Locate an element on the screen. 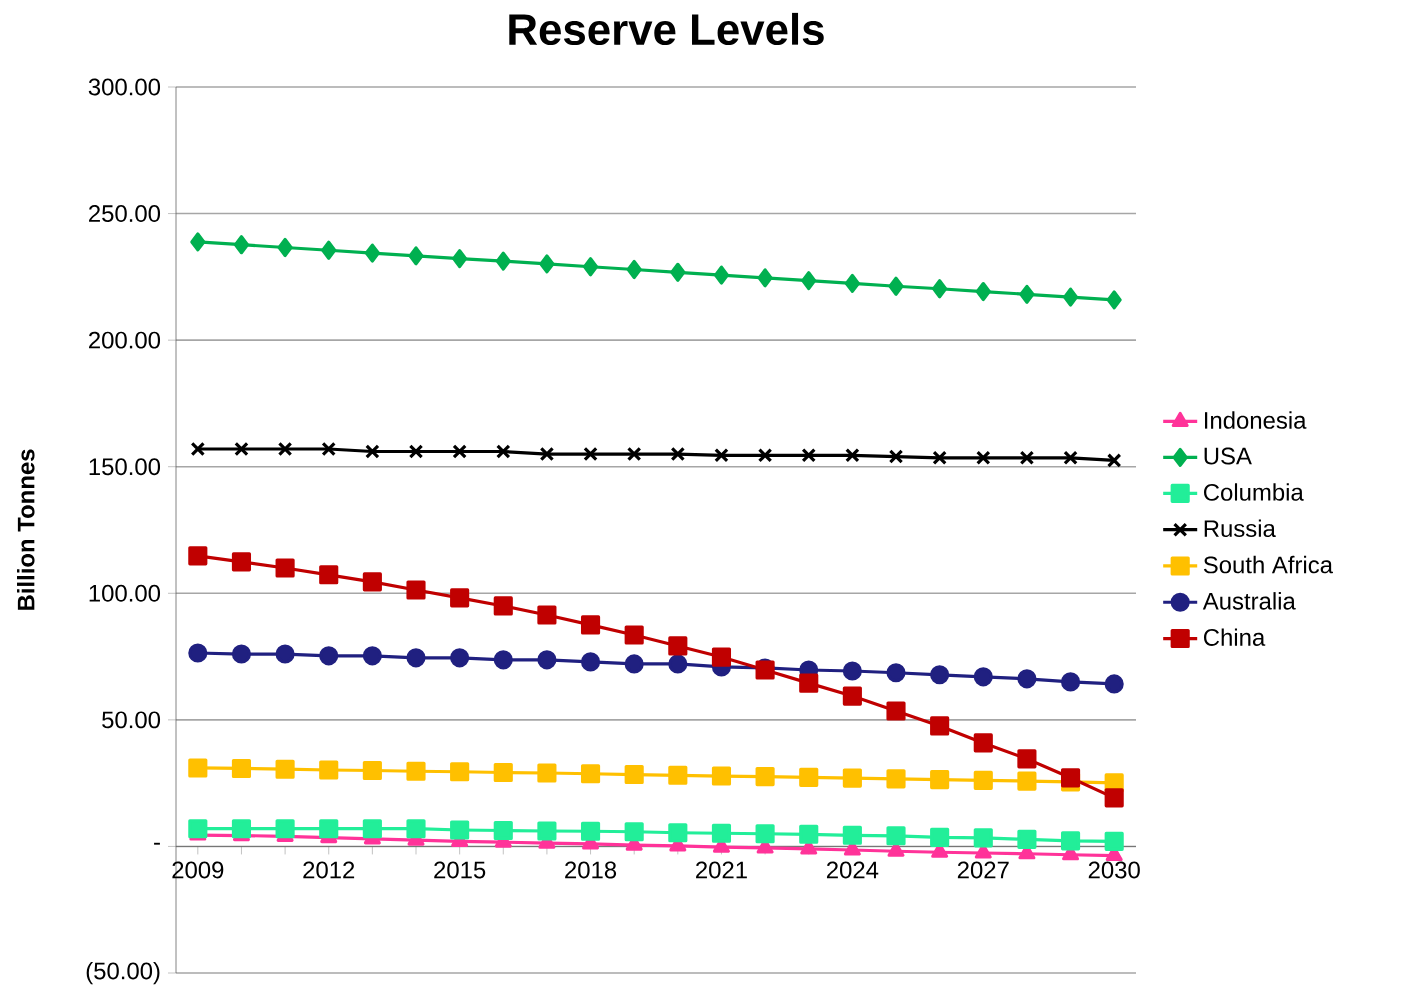  y-tick-label: 100.00 is located at coordinates (125, 593).